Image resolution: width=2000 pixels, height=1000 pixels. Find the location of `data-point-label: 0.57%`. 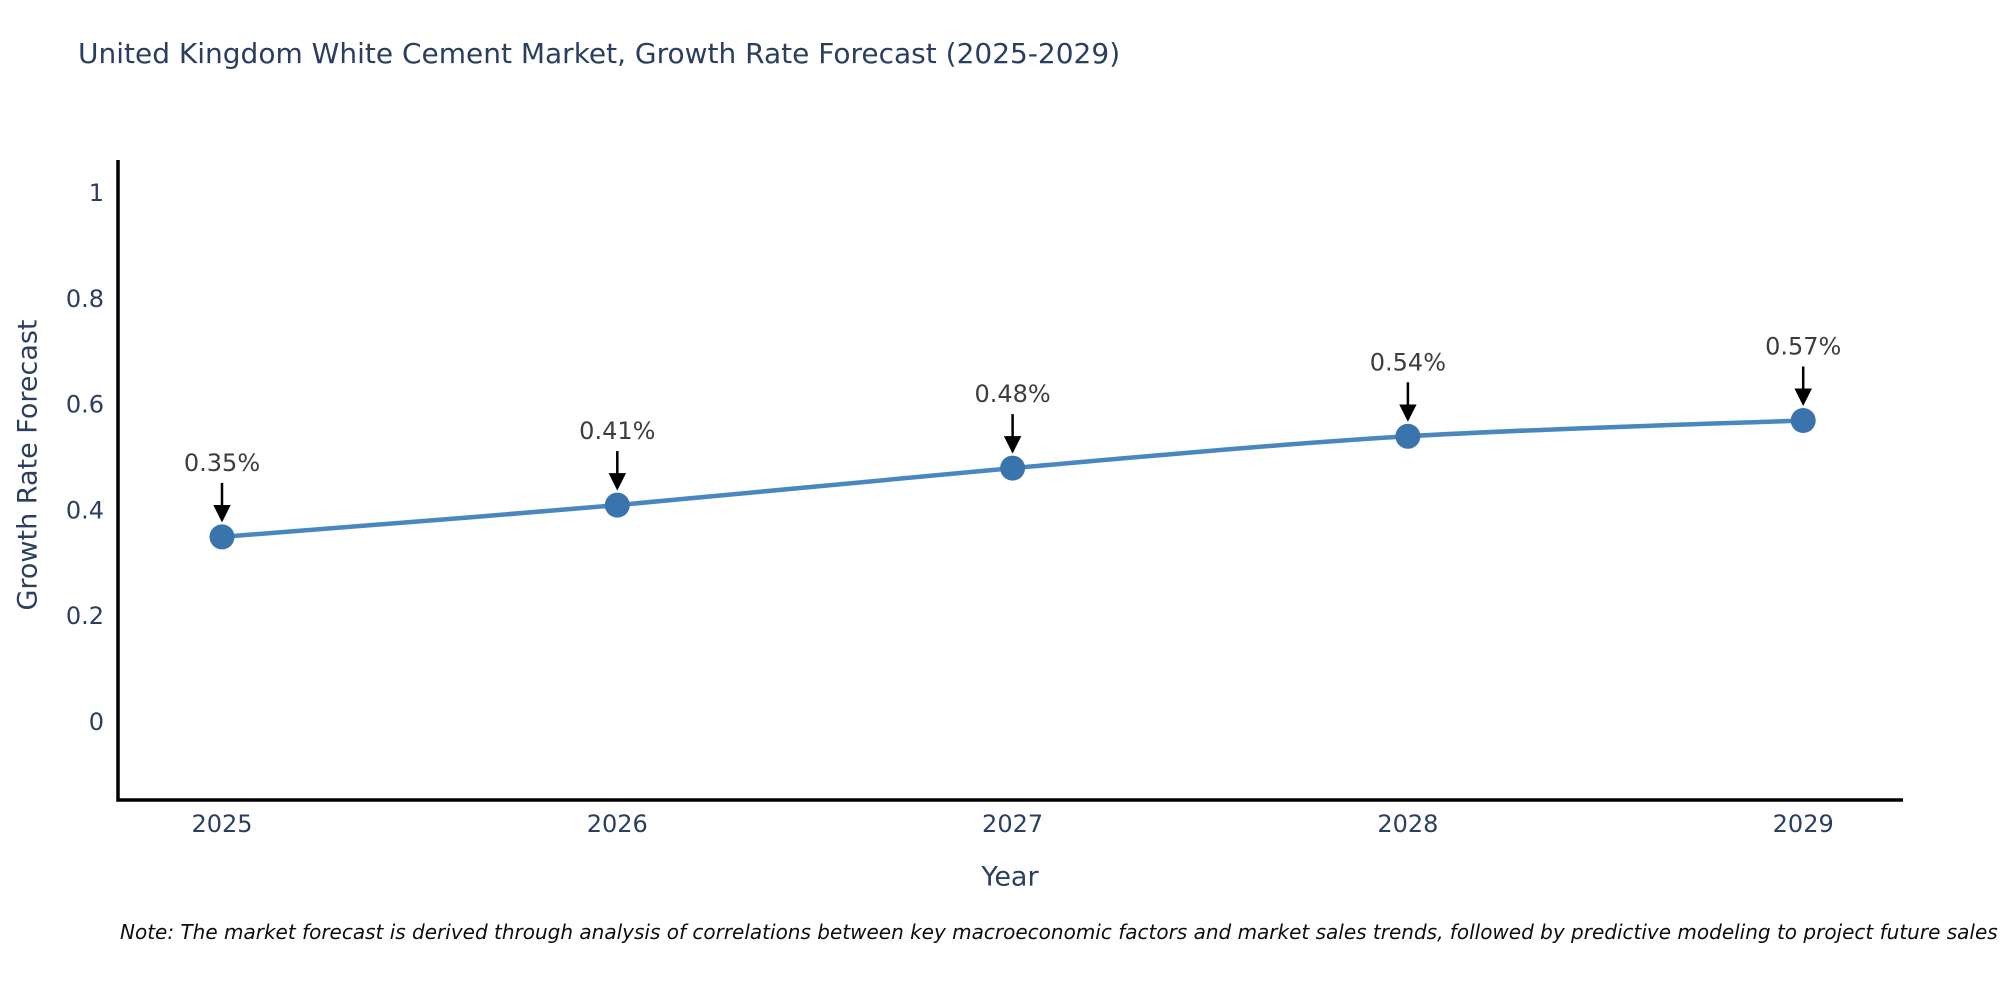

data-point-label: 0.57% is located at coordinates (1803, 347).